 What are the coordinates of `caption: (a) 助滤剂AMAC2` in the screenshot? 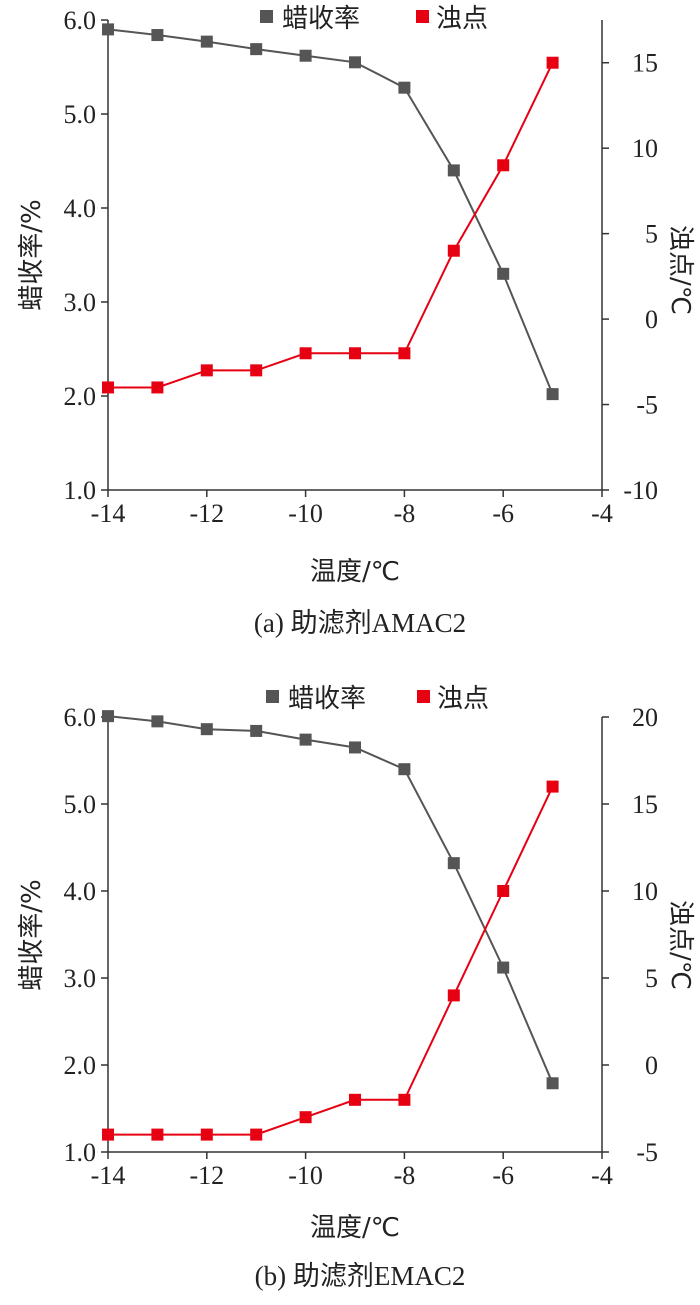 It's located at (360, 623).